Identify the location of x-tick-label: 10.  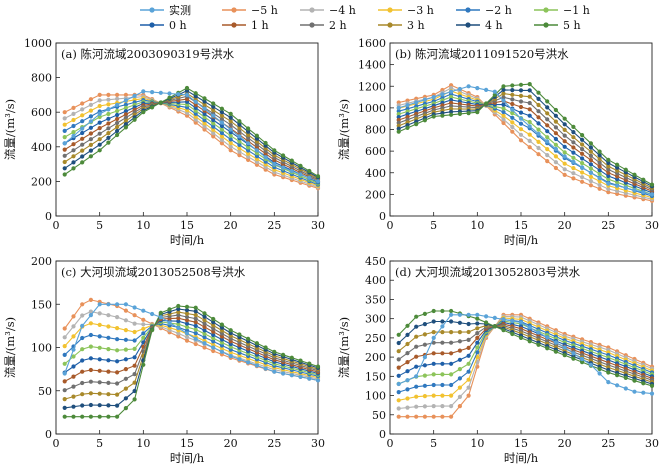
(477, 443).